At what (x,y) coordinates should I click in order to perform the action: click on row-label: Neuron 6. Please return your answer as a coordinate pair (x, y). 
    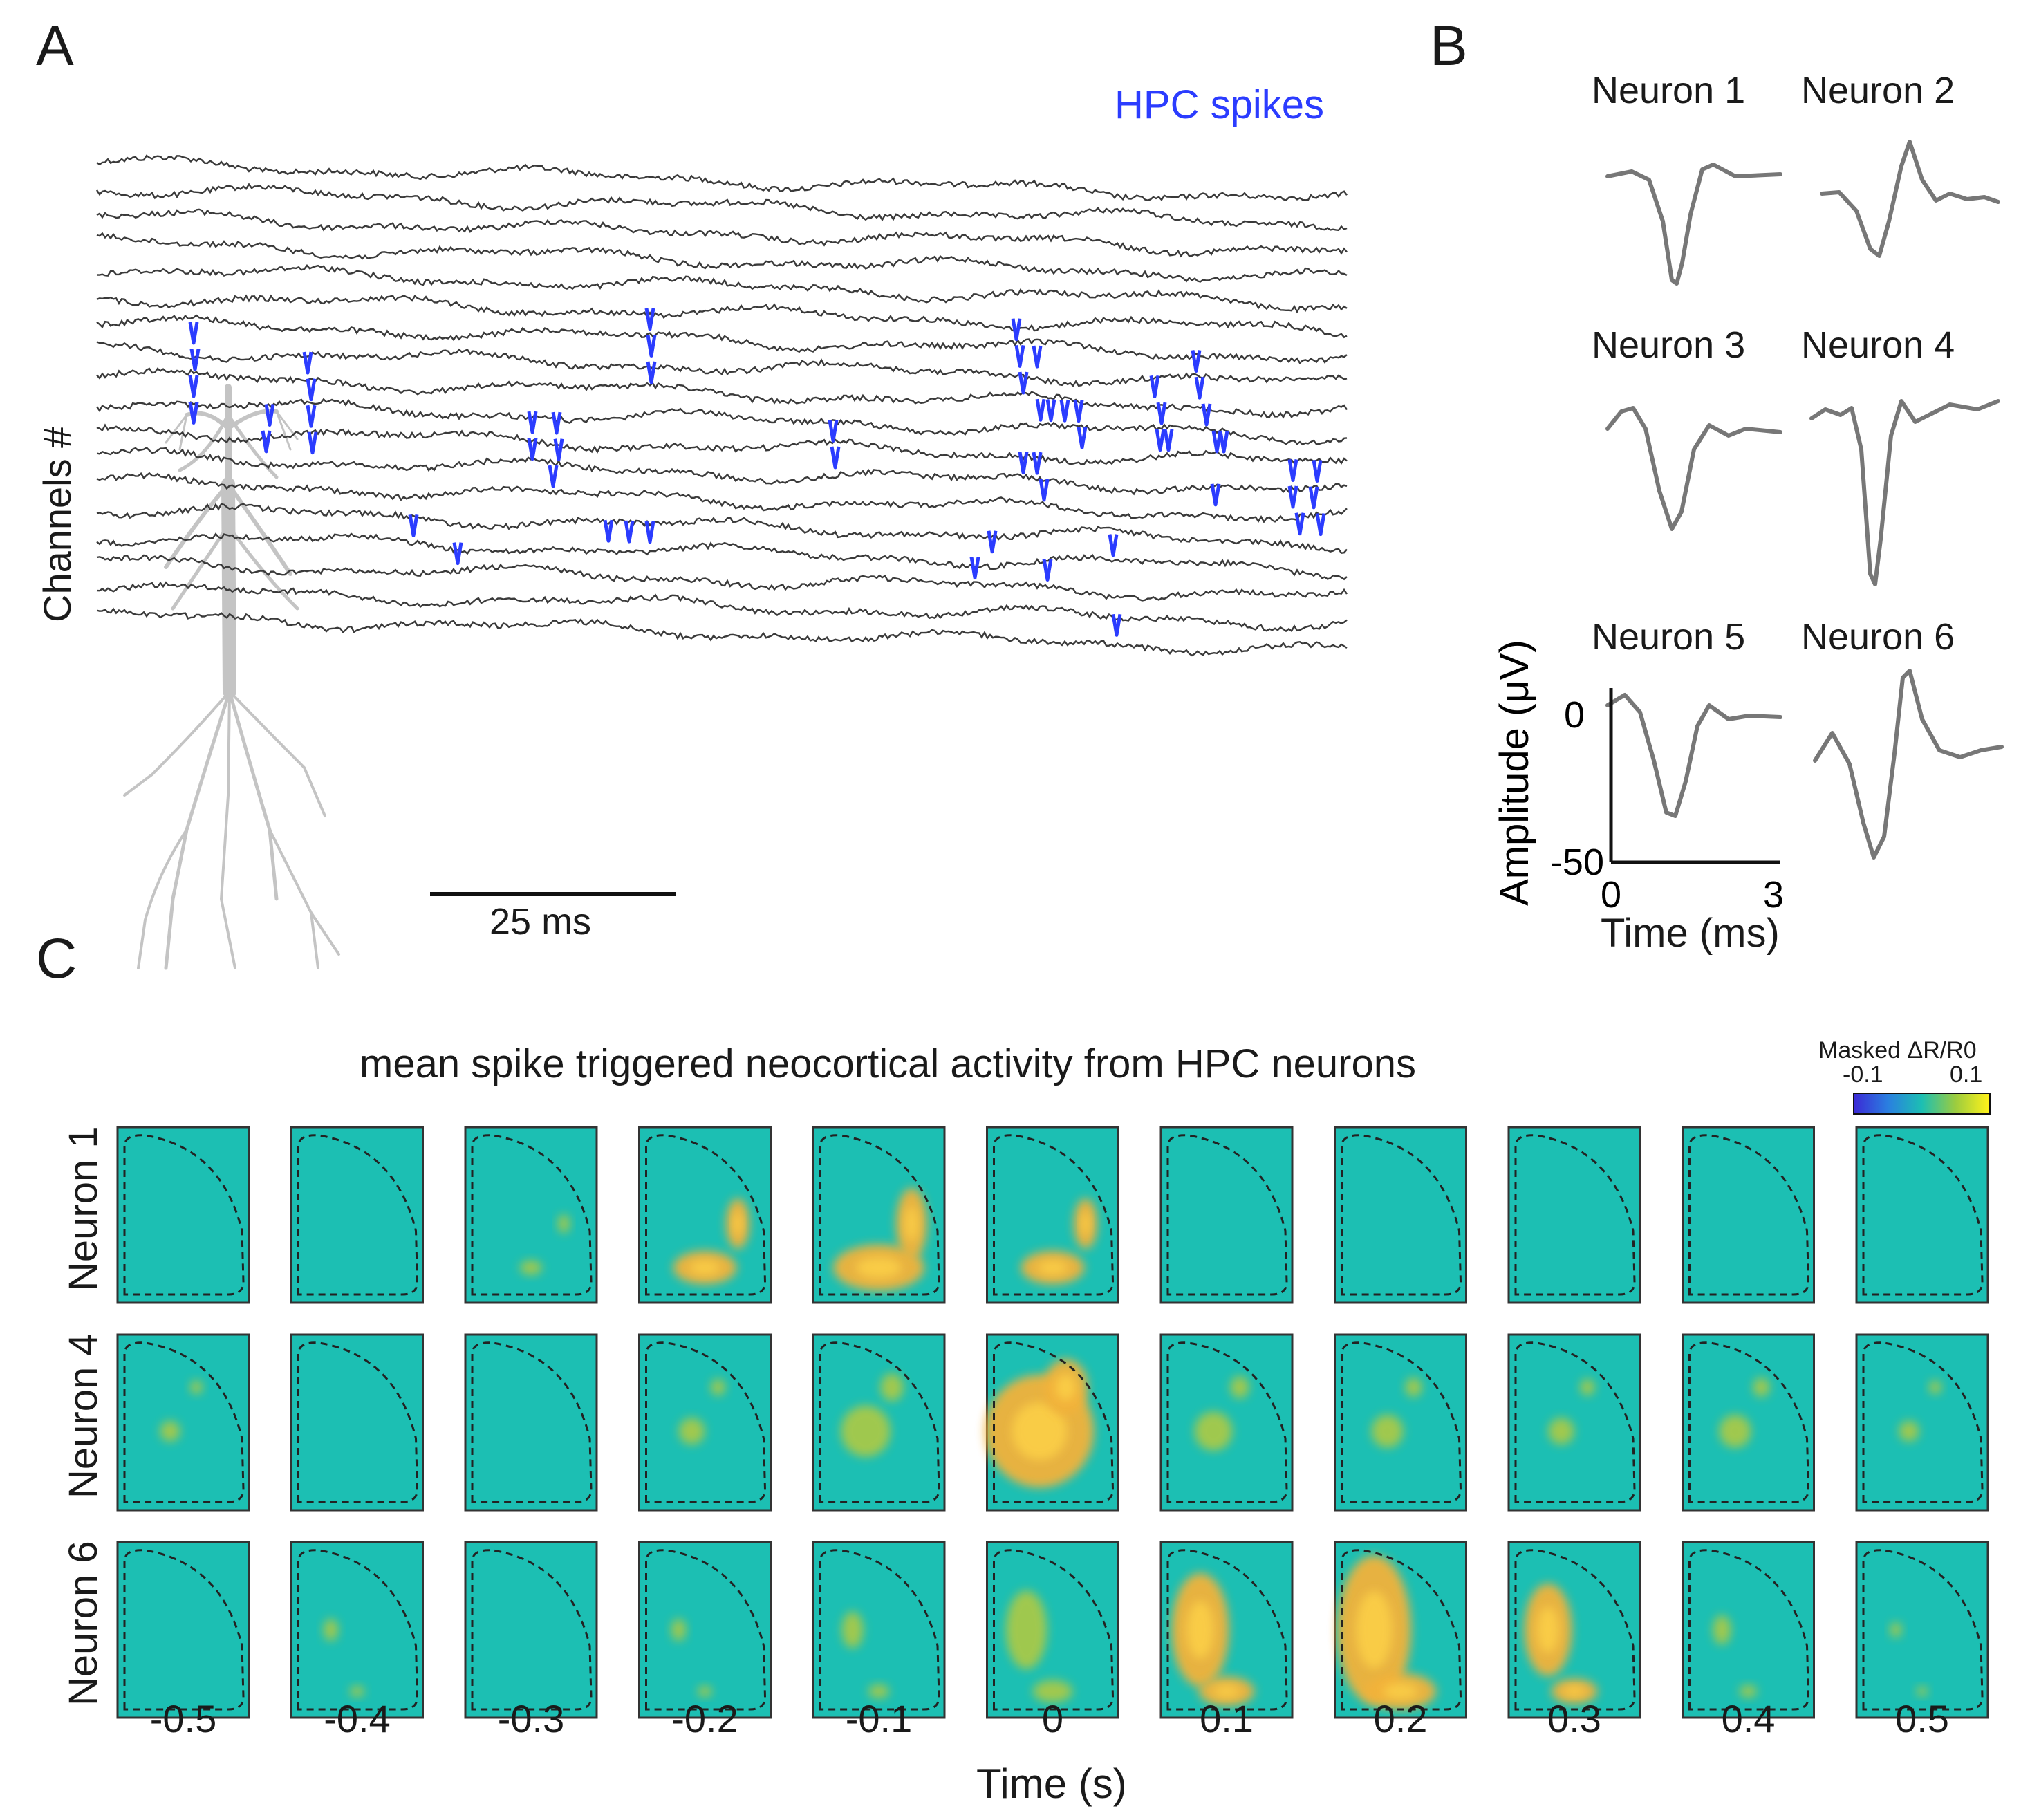
    Looking at the image, I should click on (83, 1623).